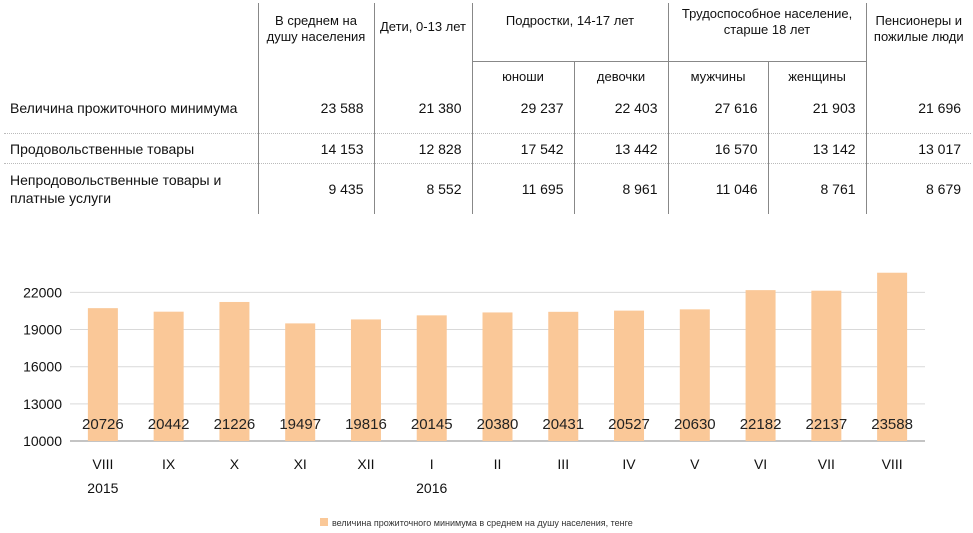  Describe the element at coordinates (621, 108) in the screenshot. I see `table-cell: 22 403` at that location.